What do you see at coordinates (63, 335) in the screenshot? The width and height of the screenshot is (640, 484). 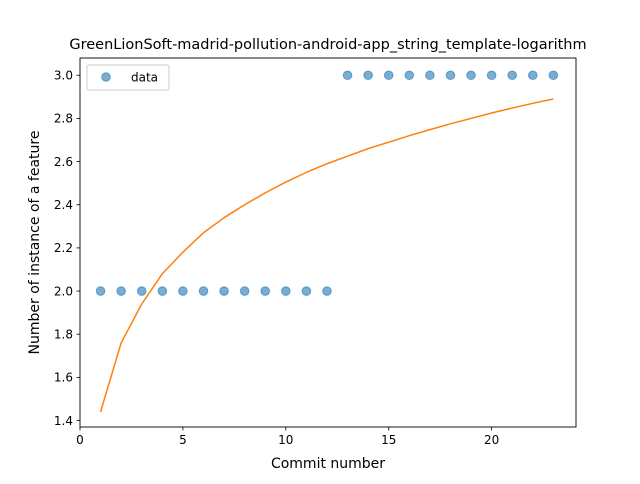 I see `y-tick-label: 1.8` at bounding box center [63, 335].